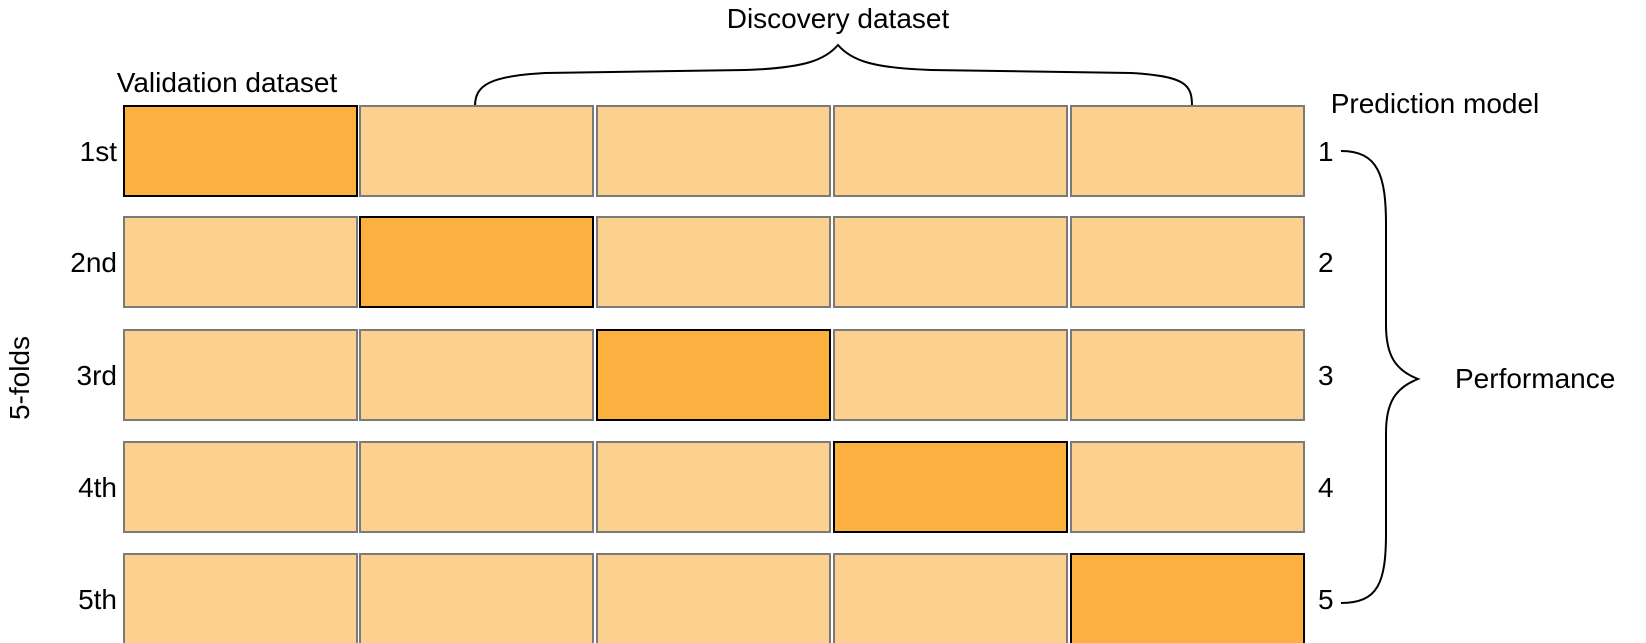  I want to click on model-number: 4, so click(1326, 487).